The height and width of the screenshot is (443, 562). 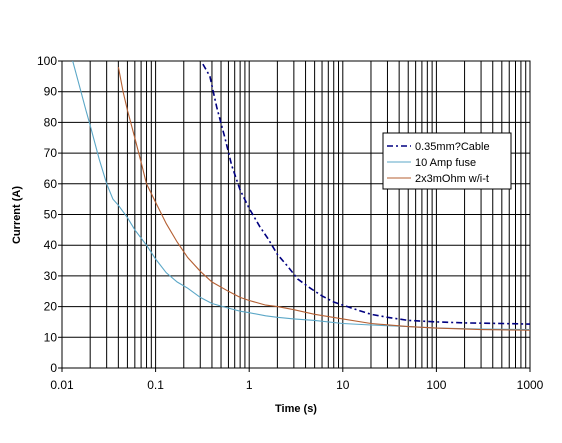 I want to click on legend-box, so click(x=447, y=161).